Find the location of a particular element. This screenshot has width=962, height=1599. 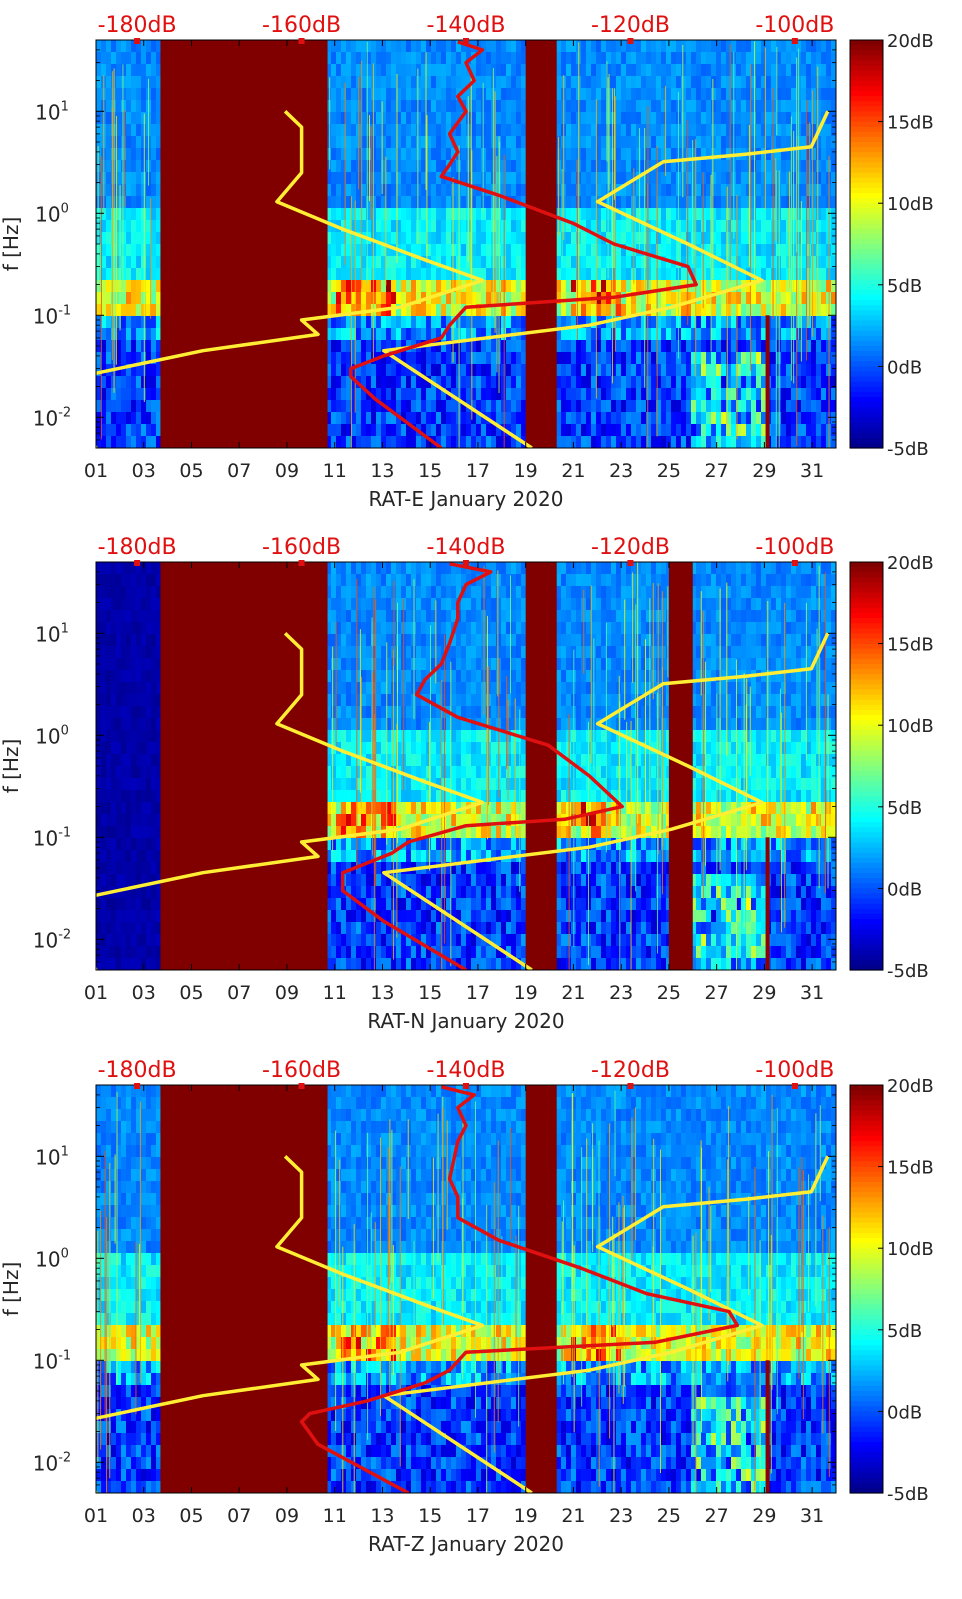

x-tick-label: 15 is located at coordinates (430, 471).